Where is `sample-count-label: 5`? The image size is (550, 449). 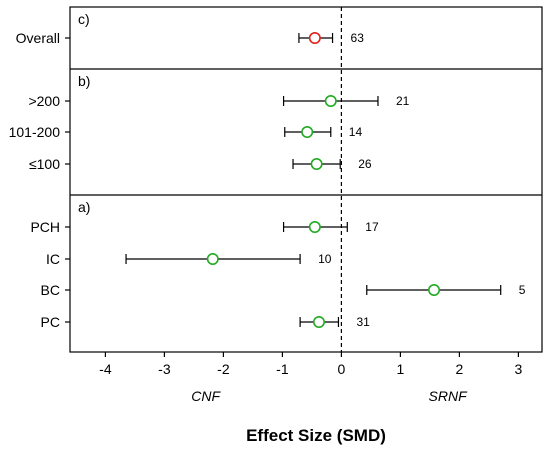 sample-count-label: 5 is located at coordinates (522, 290).